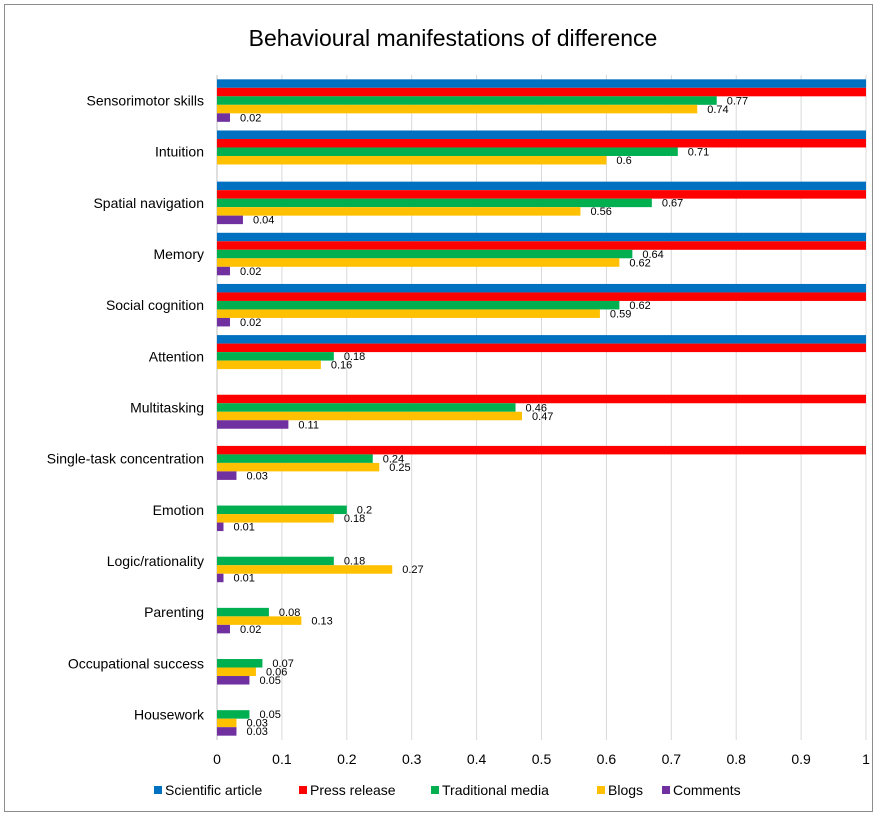 The image size is (877, 816). I want to click on legend-label: Press release, so click(353, 790).